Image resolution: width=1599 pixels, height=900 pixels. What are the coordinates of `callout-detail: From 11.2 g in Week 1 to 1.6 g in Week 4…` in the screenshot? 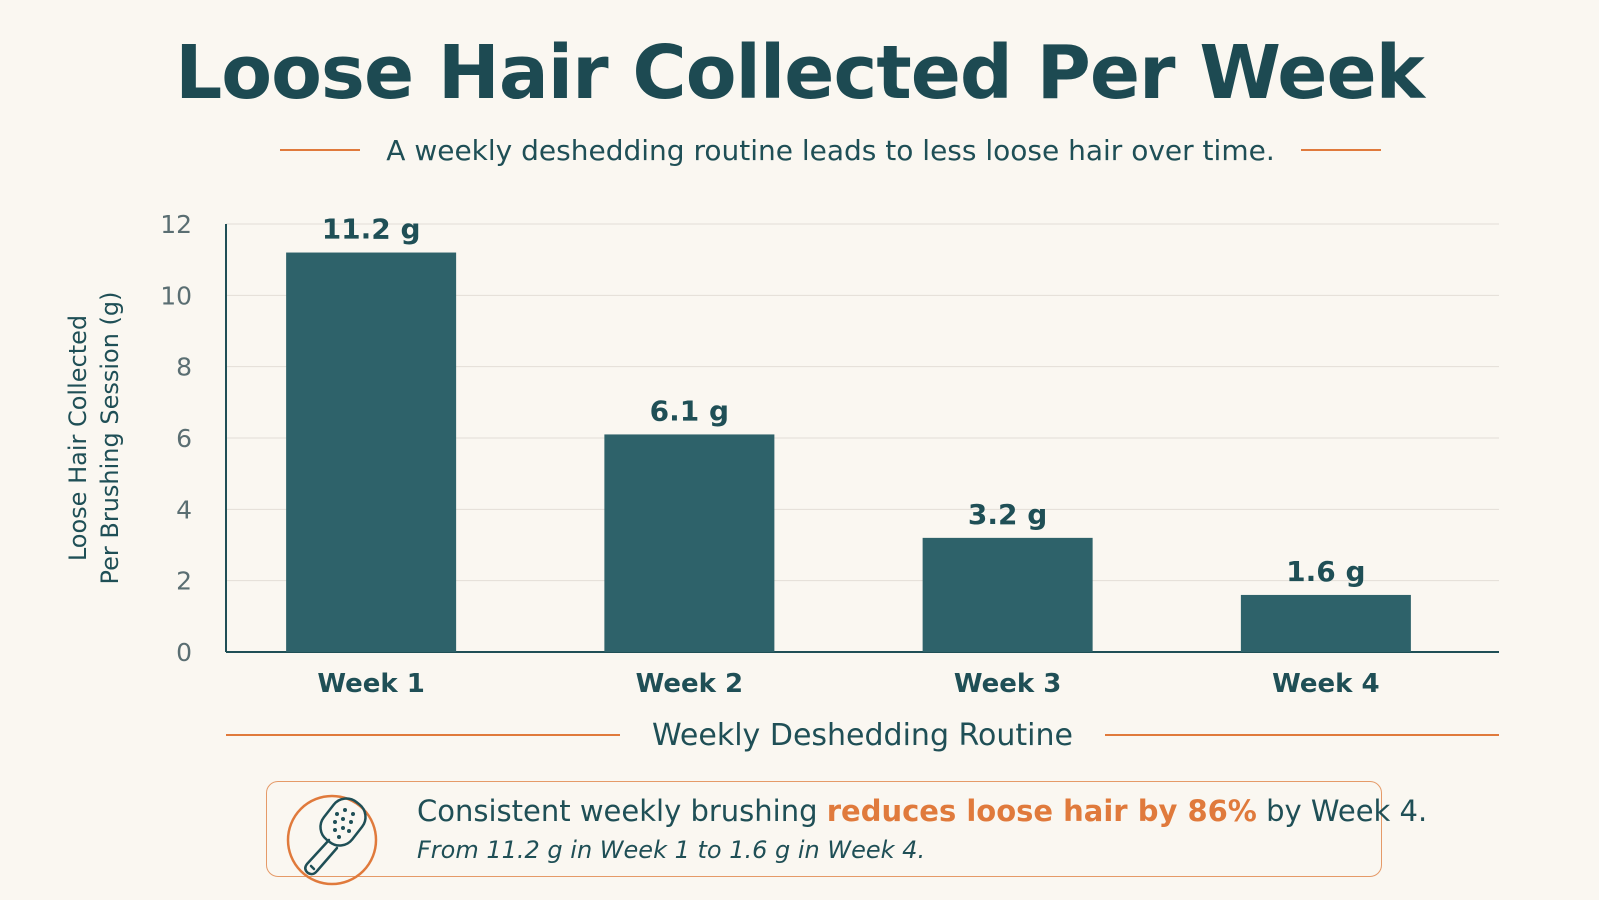 It's located at (671, 850).